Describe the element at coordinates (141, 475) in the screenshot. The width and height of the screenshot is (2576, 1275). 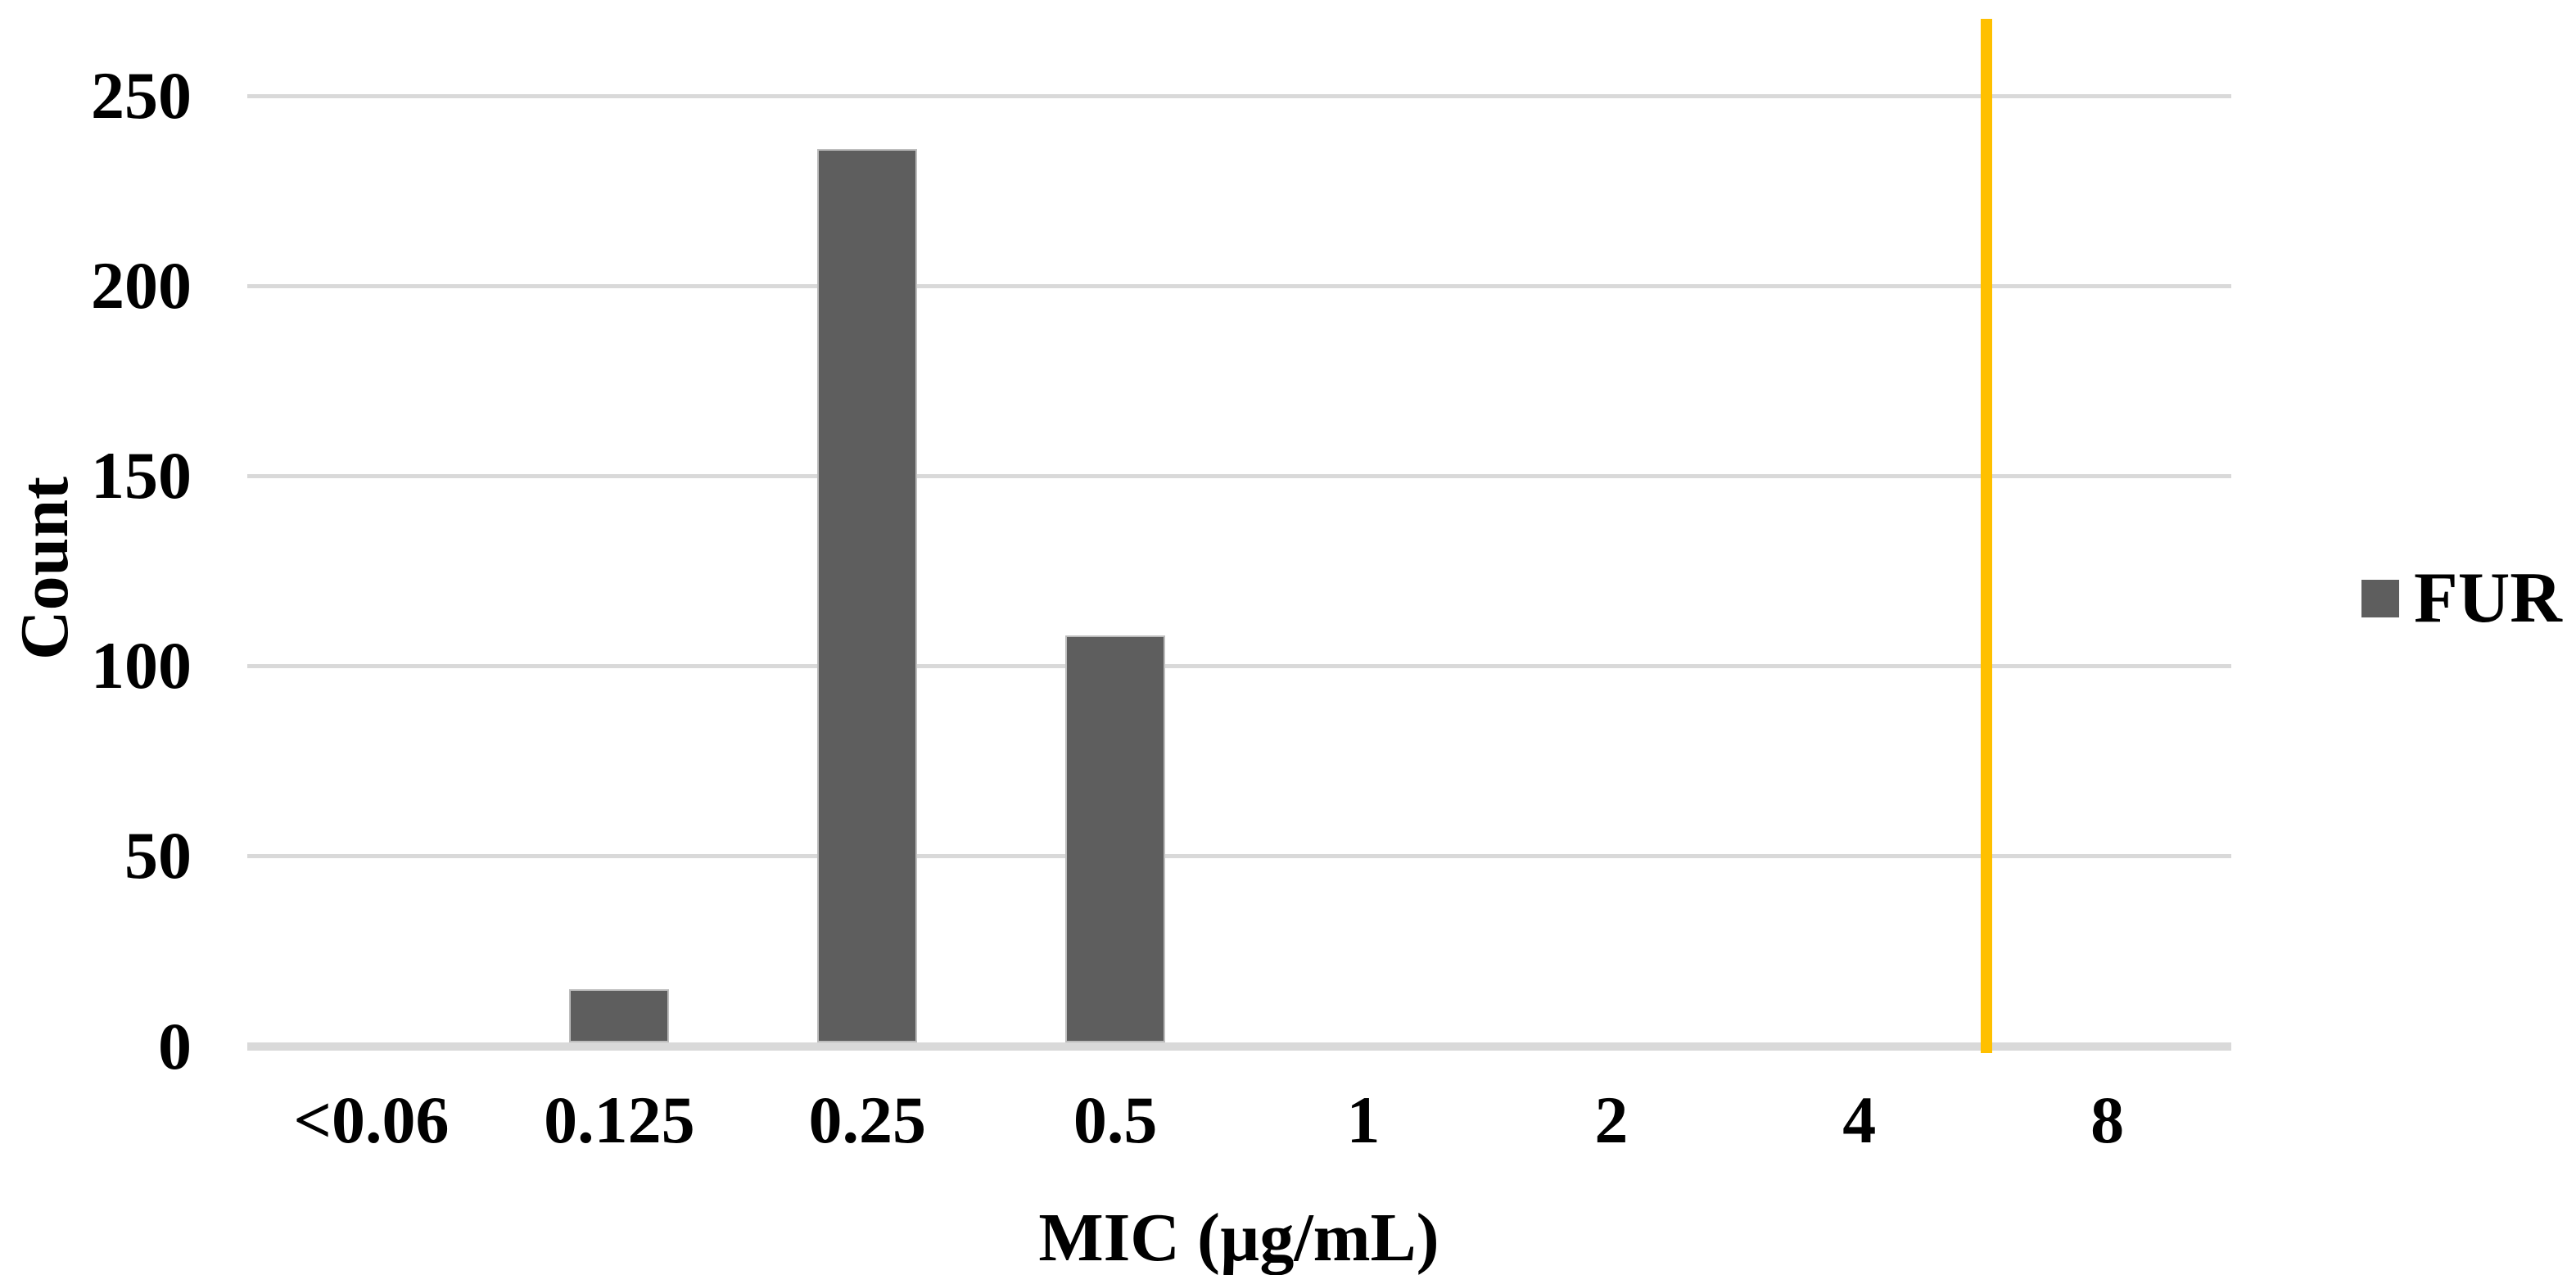
I see `y-tick-label: 150` at that location.